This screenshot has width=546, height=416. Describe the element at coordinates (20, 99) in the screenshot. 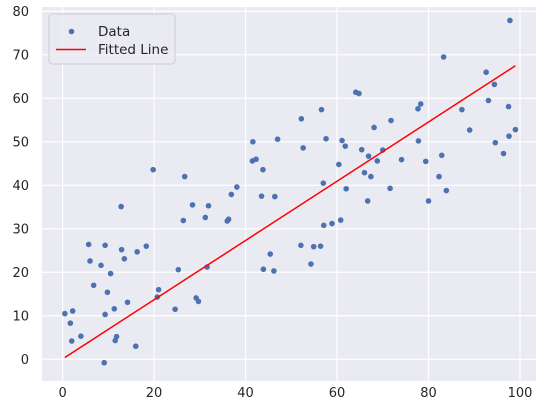

I see `y-tick-label: 60` at that location.